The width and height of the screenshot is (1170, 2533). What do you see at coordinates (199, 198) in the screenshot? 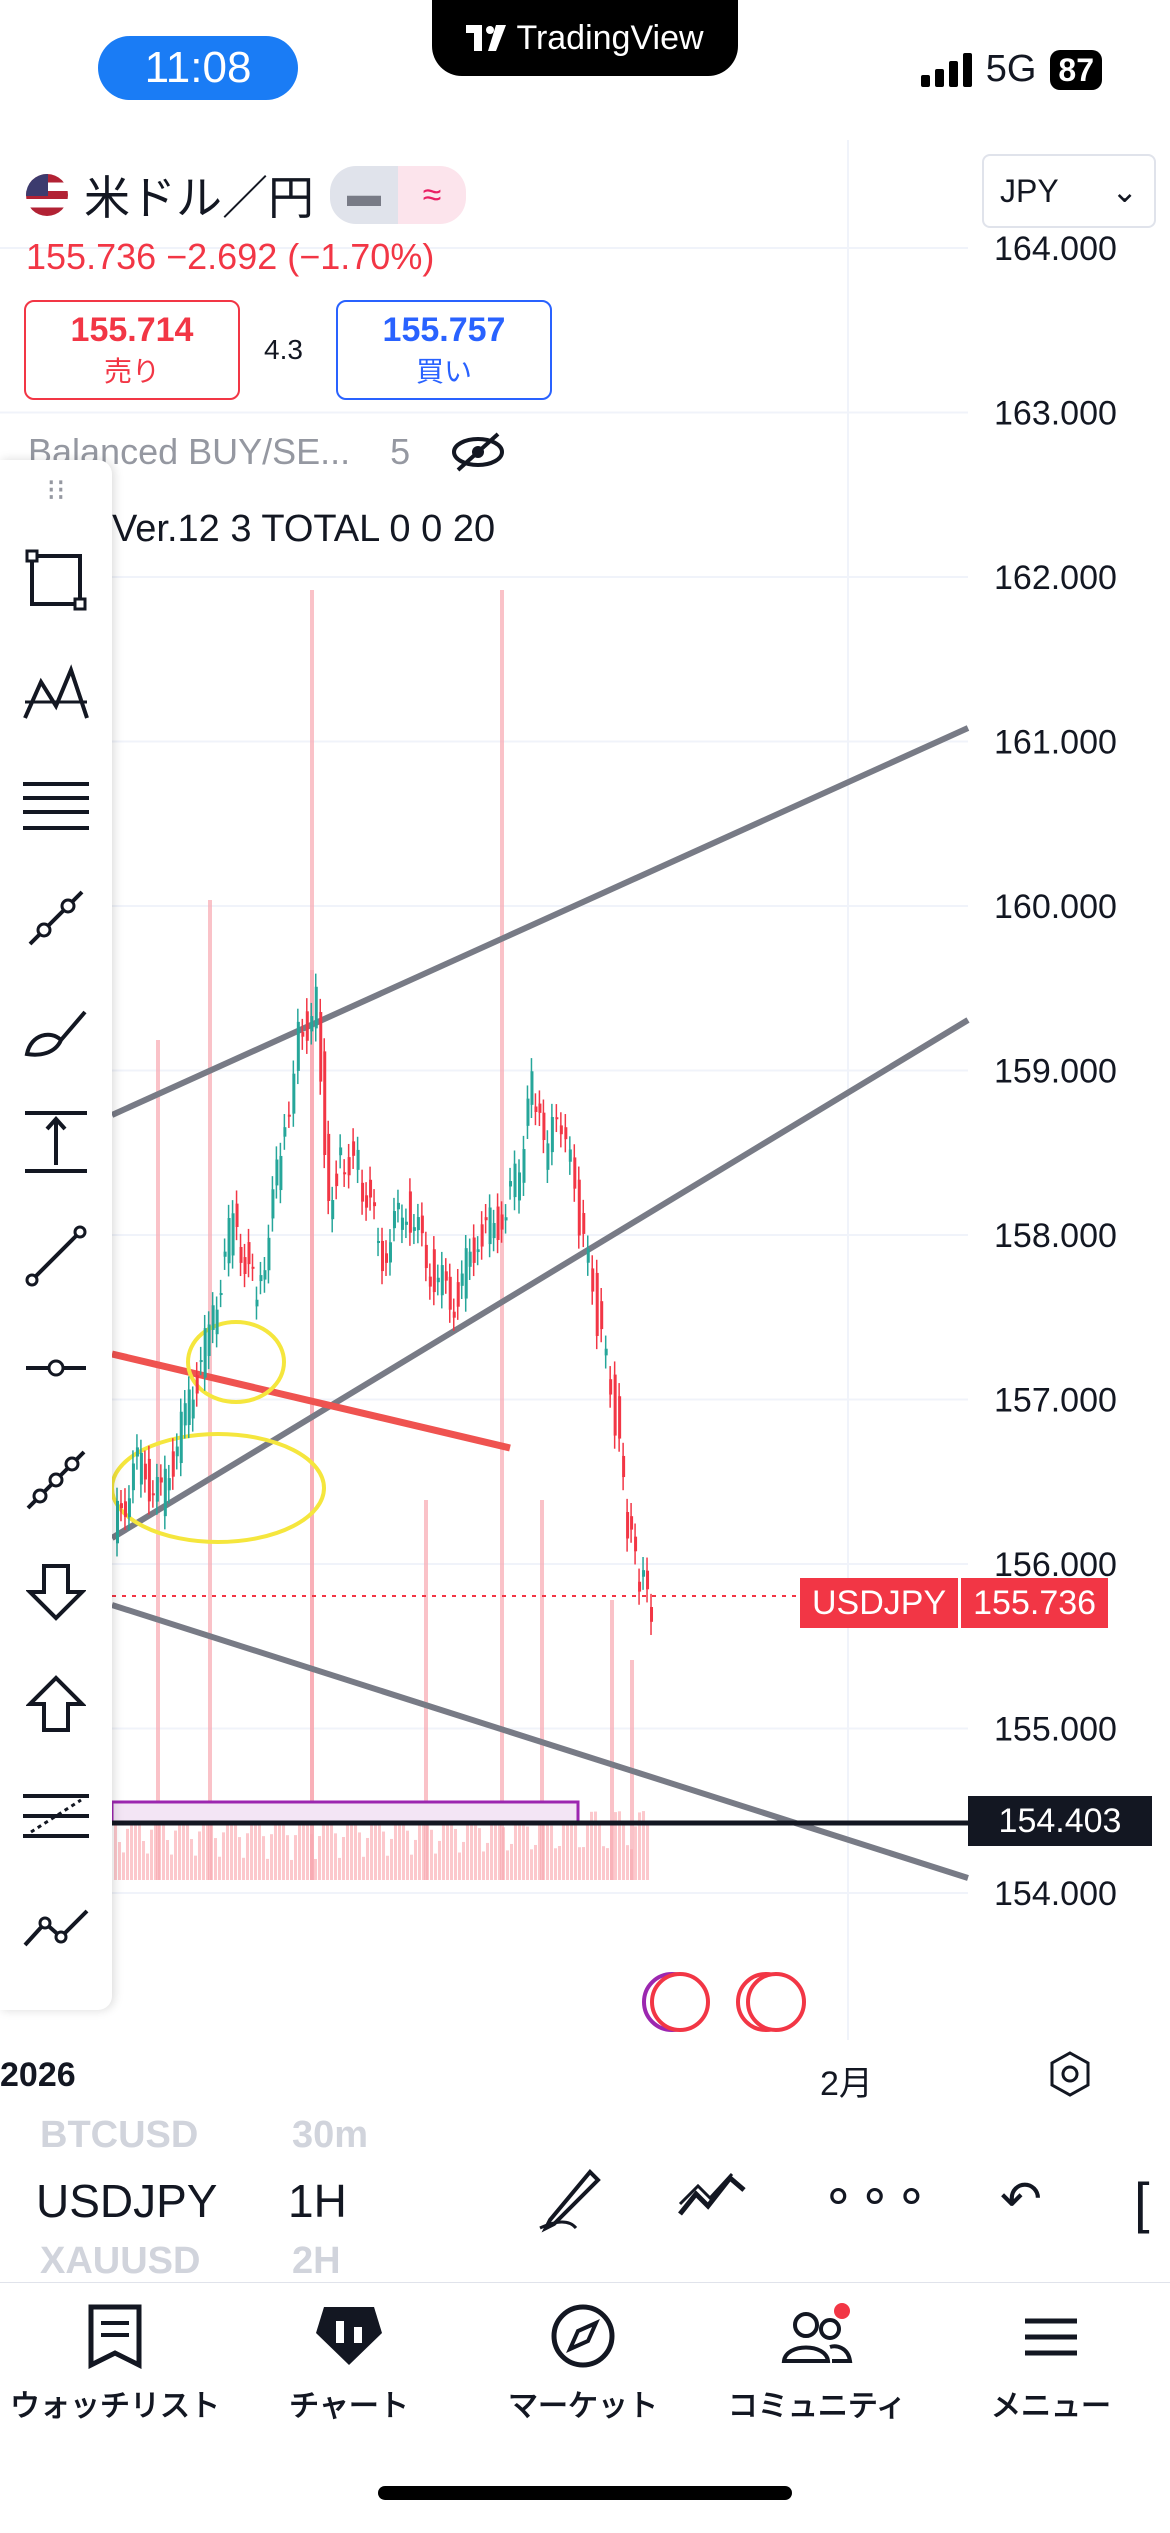
I see `symbol-name: 米ドル／円` at bounding box center [199, 198].